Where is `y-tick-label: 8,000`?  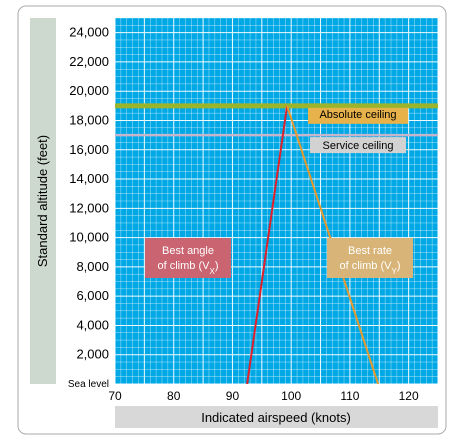 y-tick-label: 8,000 is located at coordinates (92, 266).